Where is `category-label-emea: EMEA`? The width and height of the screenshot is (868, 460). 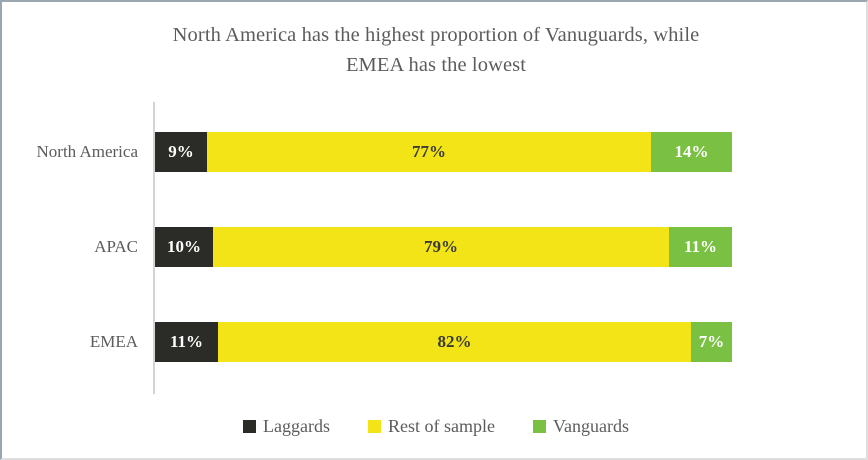 category-label-emea: EMEA is located at coordinates (113, 341).